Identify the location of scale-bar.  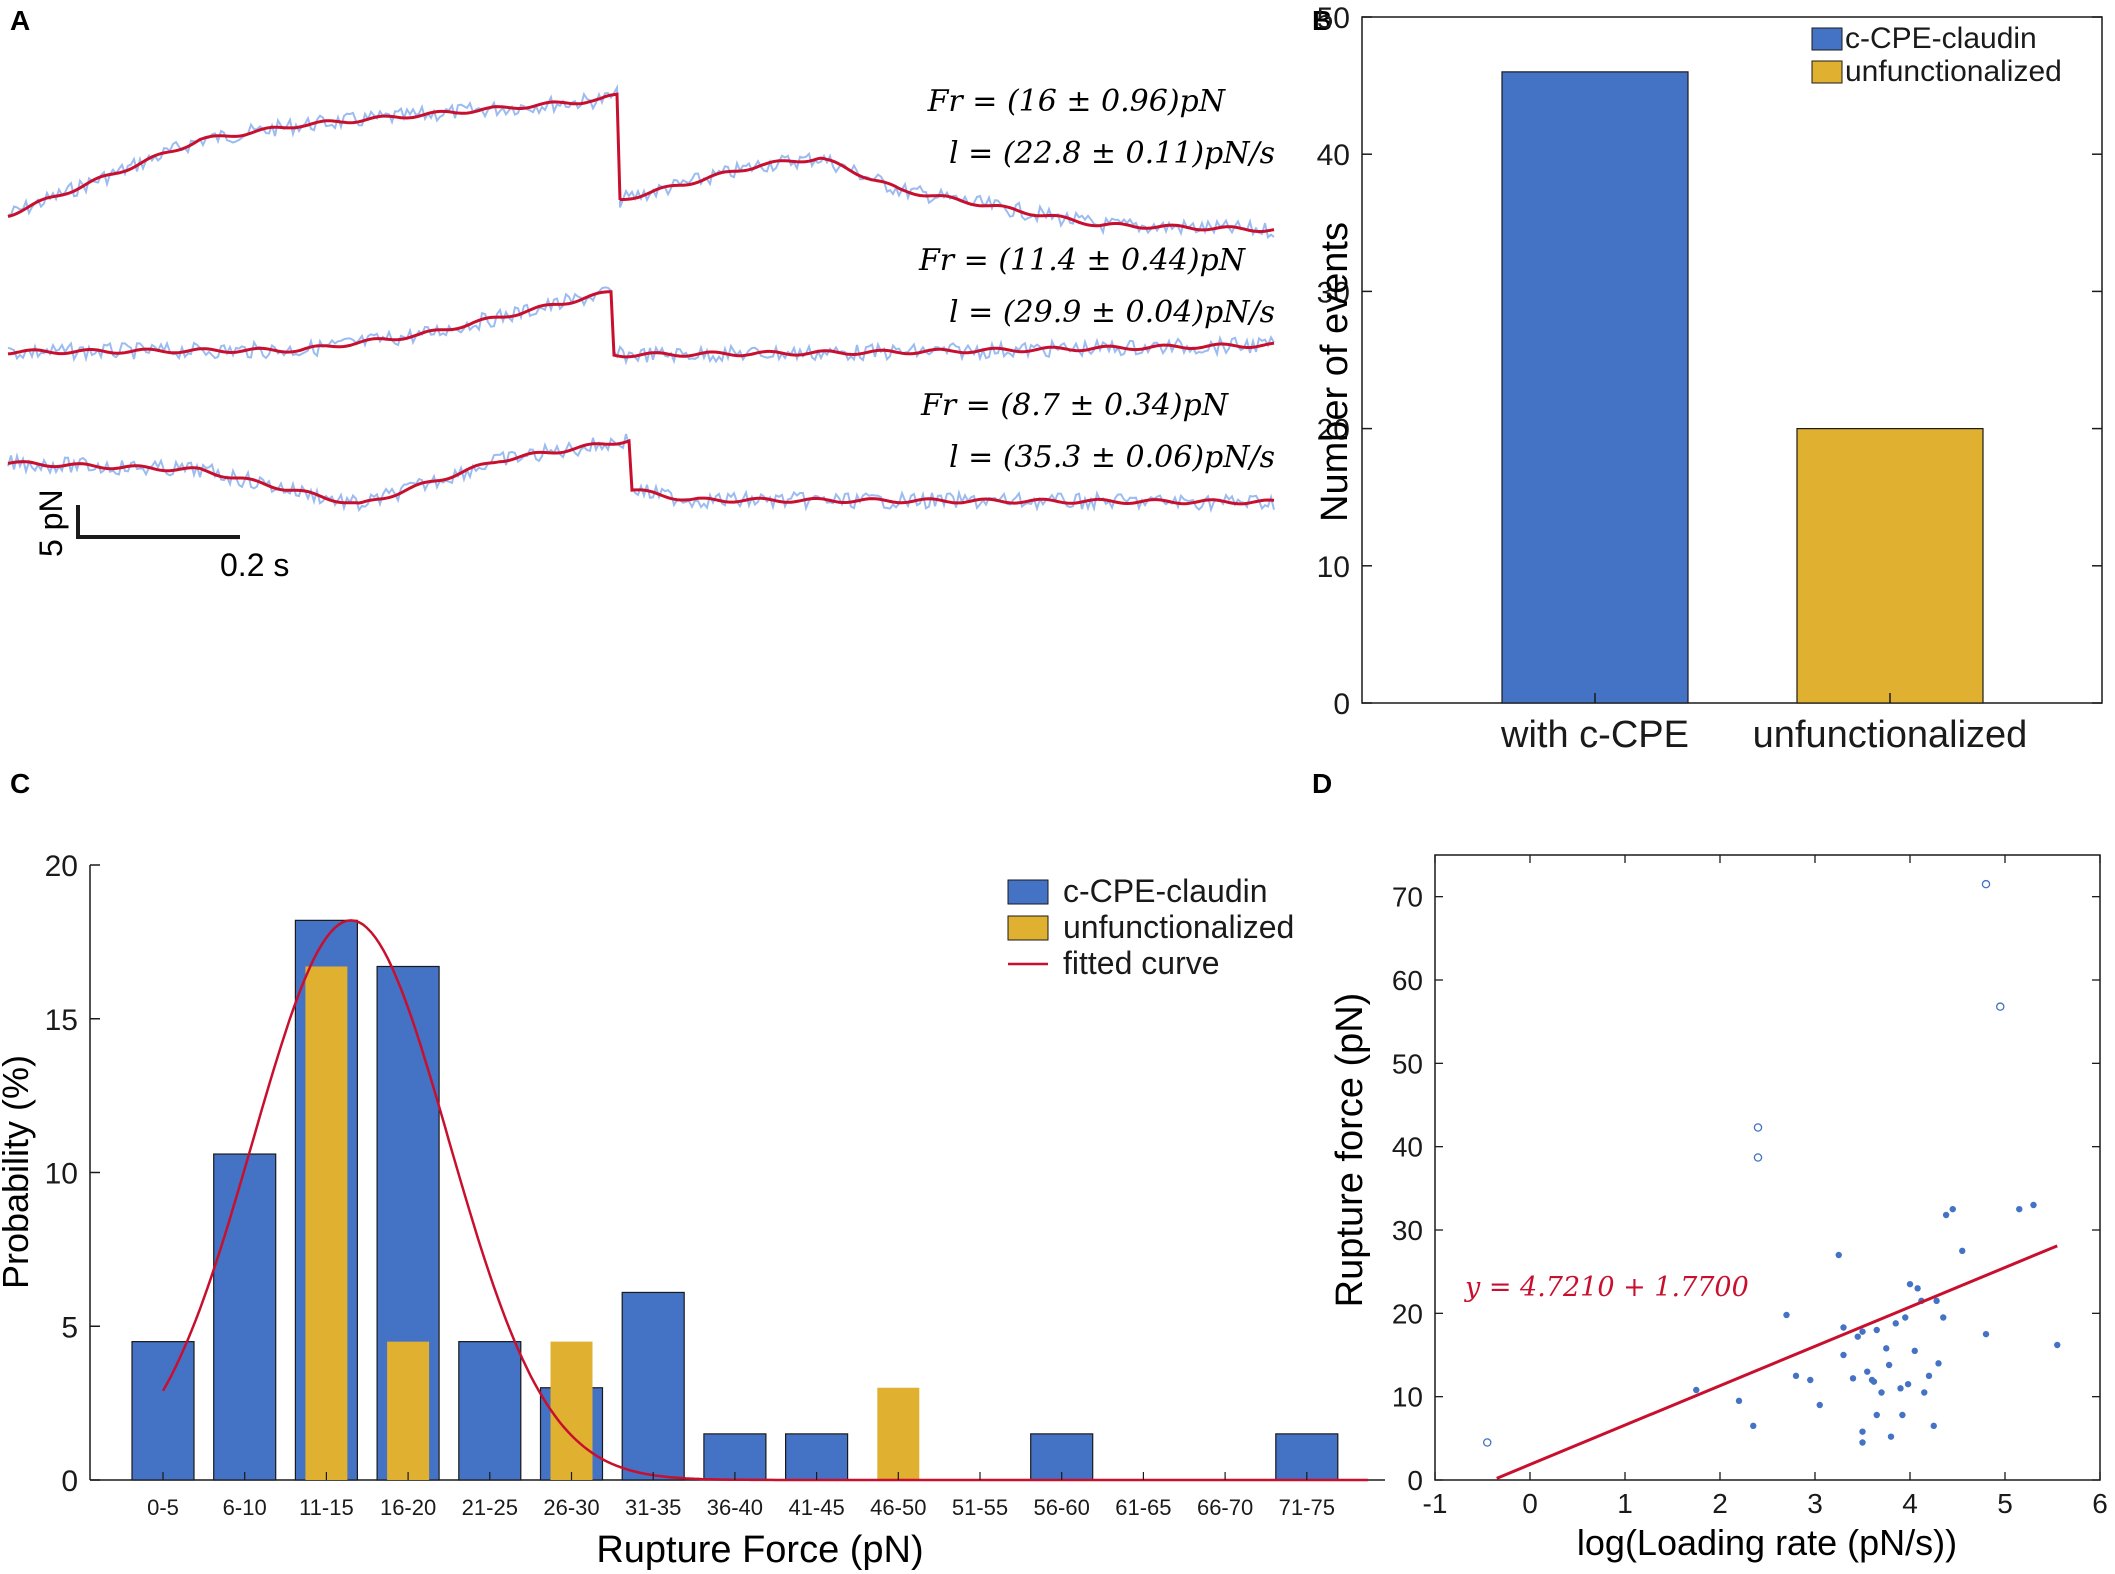
(158, 522).